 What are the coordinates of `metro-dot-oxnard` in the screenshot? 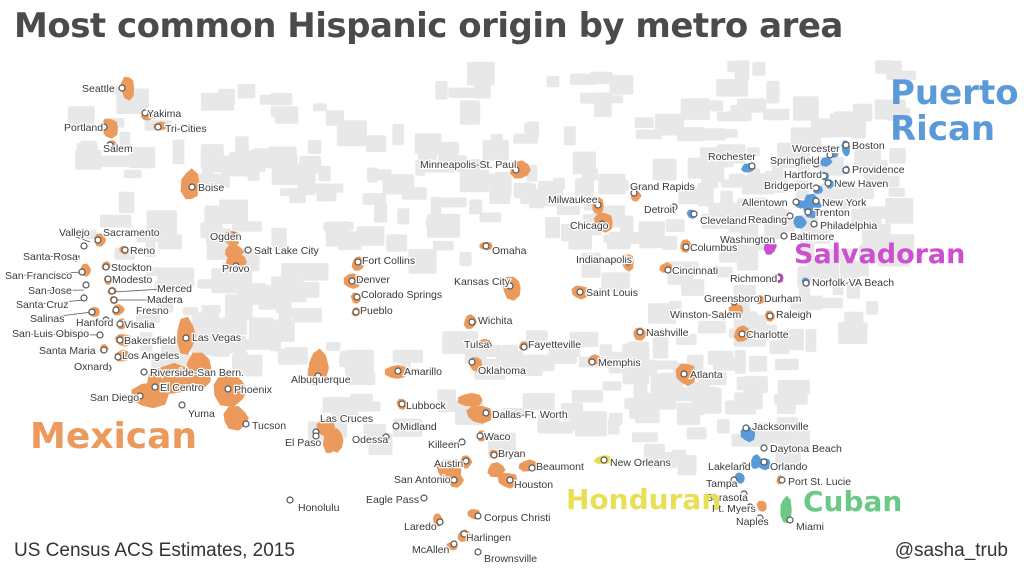 It's located at (108, 368).